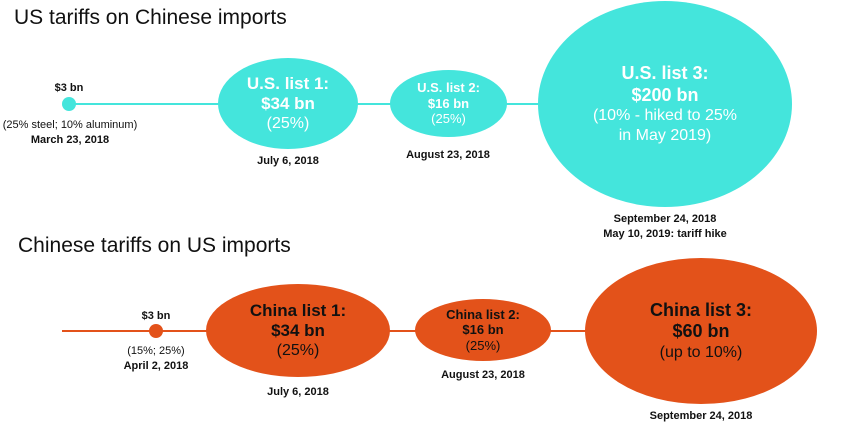 This screenshot has height=424, width=850. I want to click on china-list-3-amount: $60 bn, so click(701, 331).